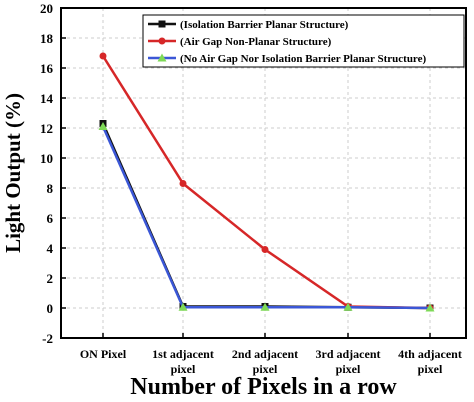  I want to click on x-tick-label: 1st adjacent pixel, so click(183, 361).